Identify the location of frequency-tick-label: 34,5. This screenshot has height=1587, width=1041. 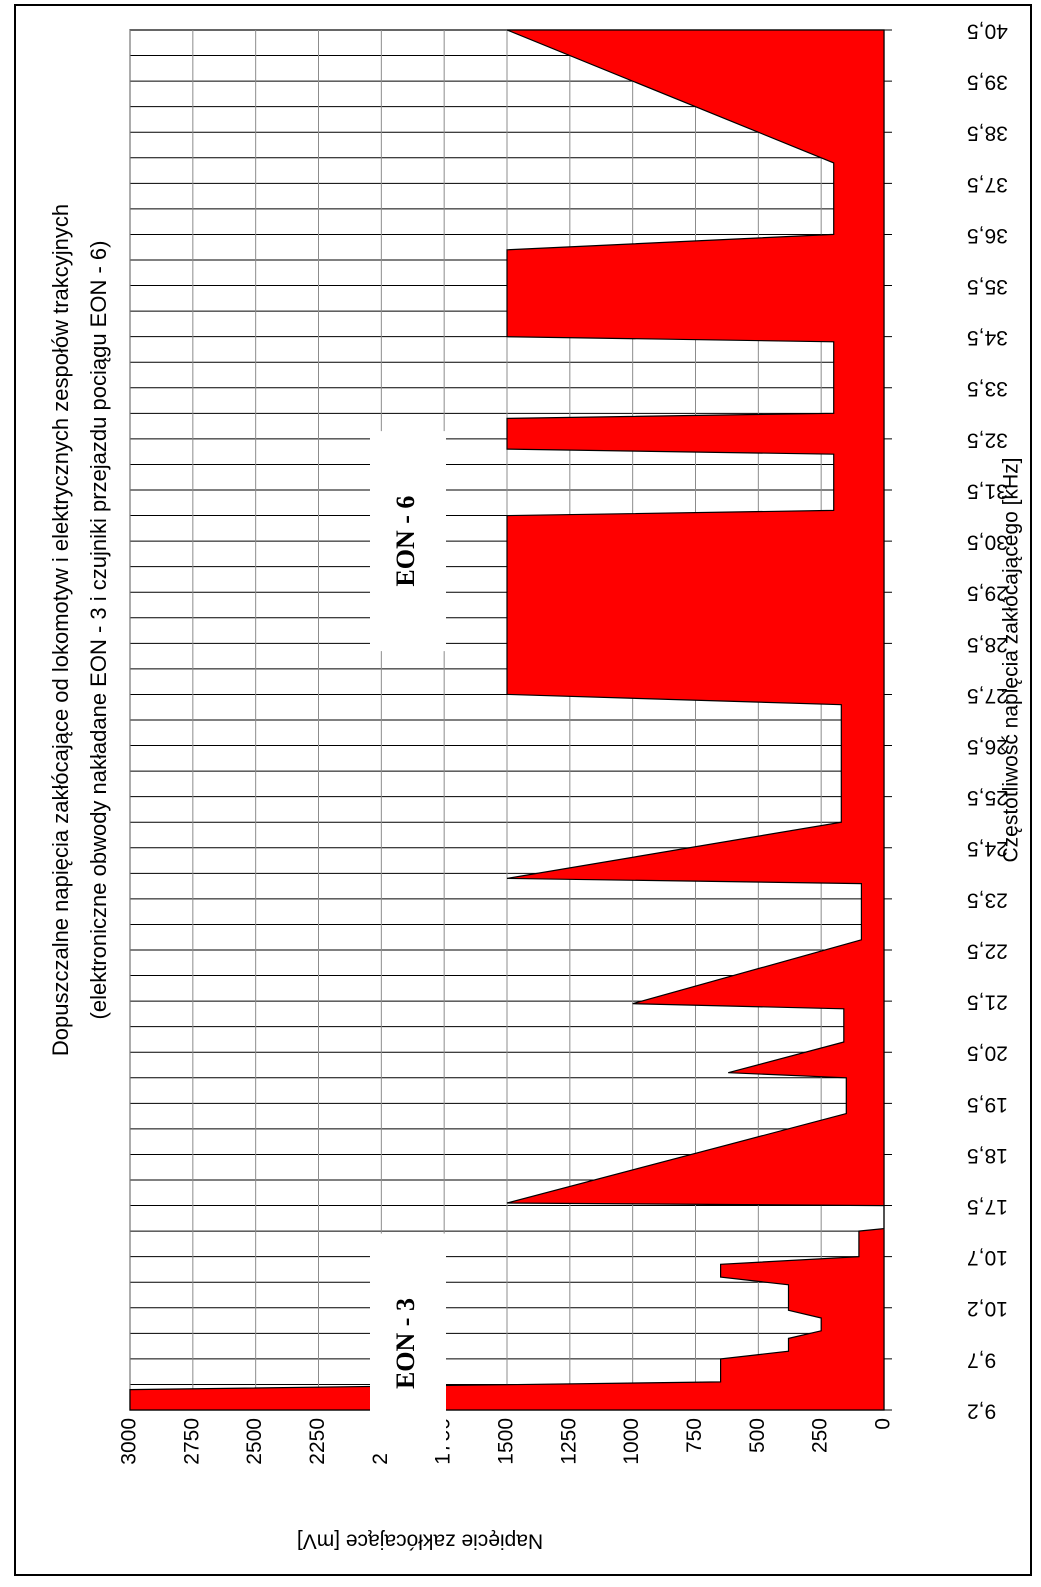
(987, 337).